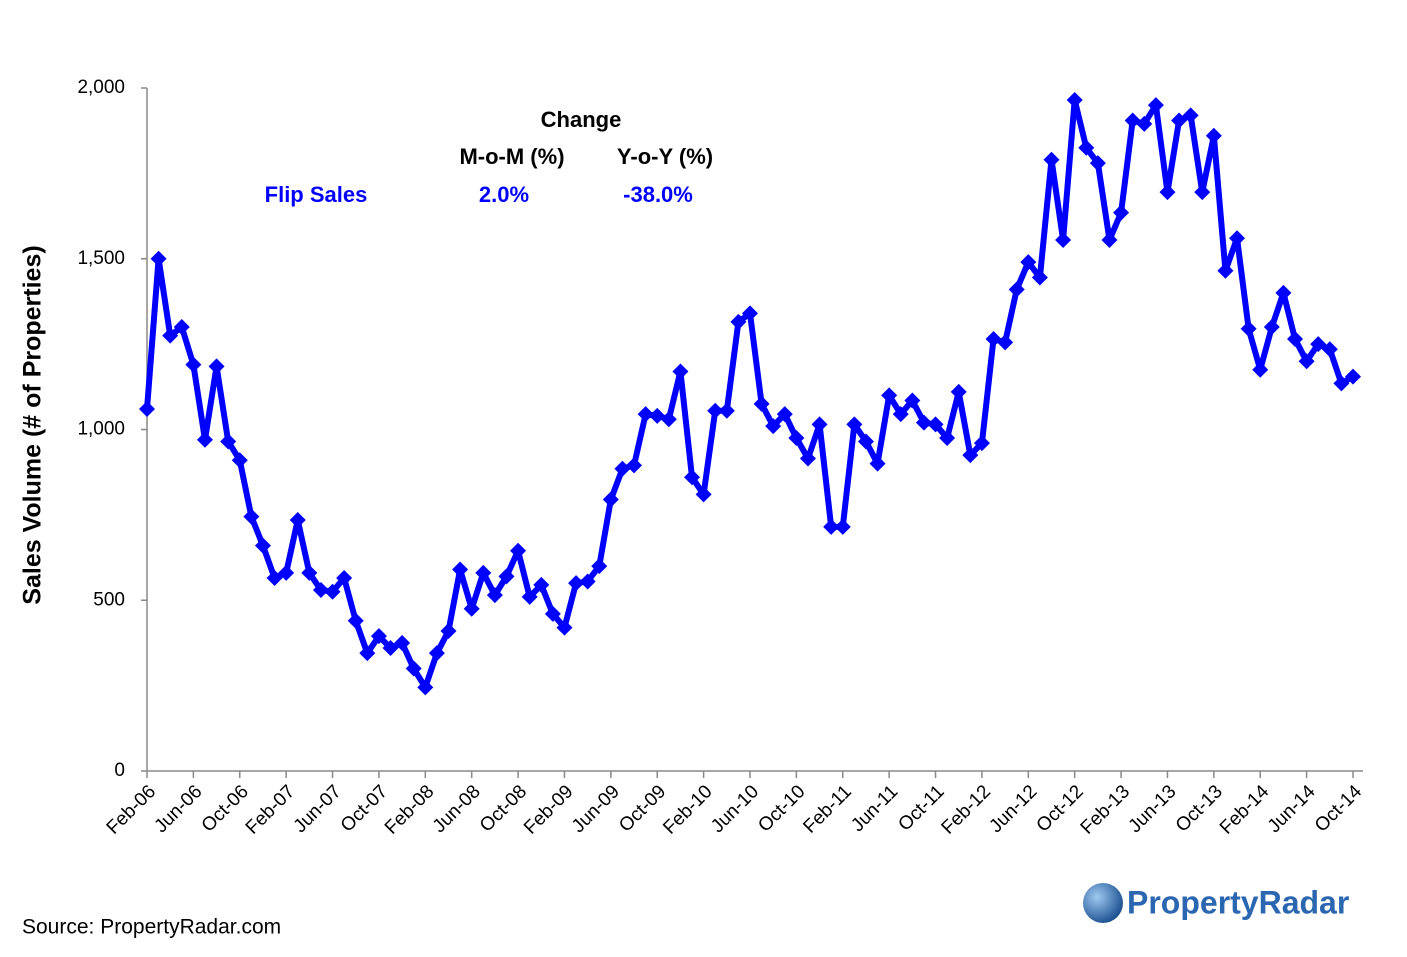  I want to click on annotation-value: 2.0%, so click(504, 194).